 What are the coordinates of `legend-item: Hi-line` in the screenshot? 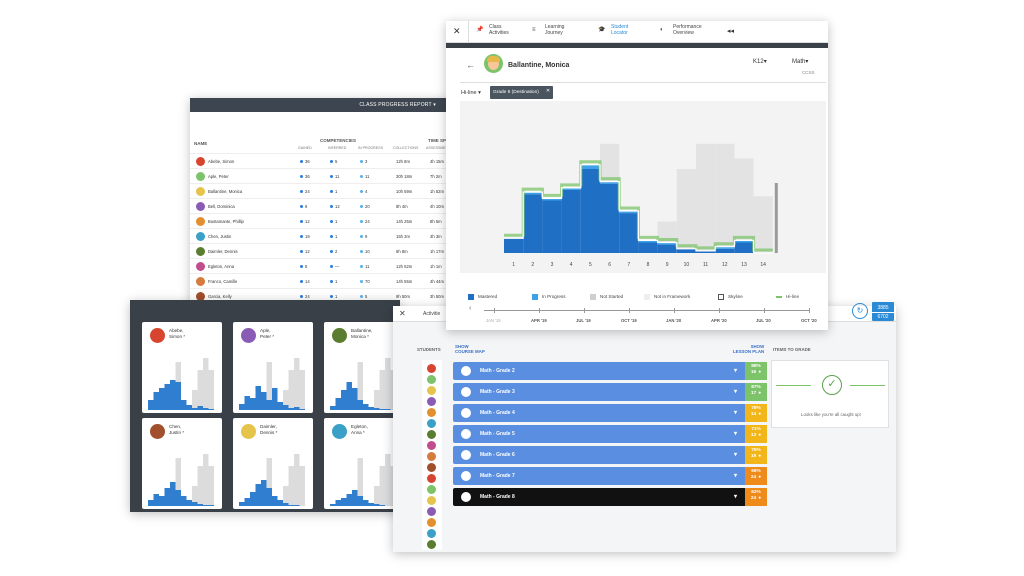 It's located at (787, 296).